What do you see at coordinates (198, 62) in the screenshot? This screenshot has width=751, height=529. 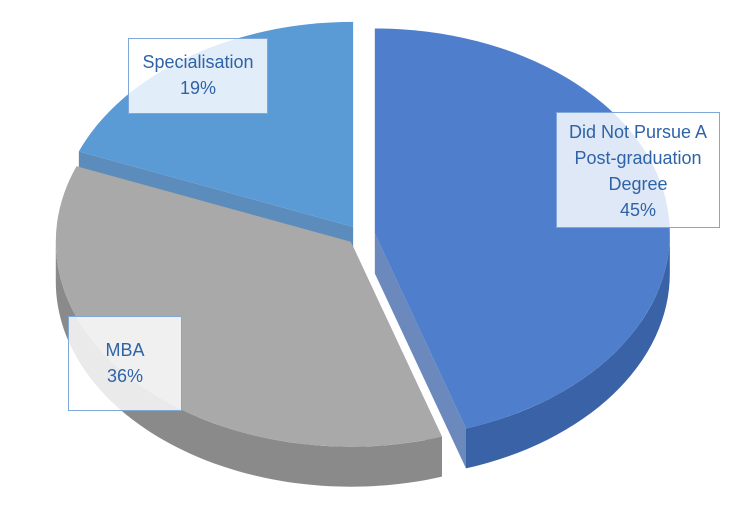 I see `data-label-specialisation-name: Specialisation` at bounding box center [198, 62].